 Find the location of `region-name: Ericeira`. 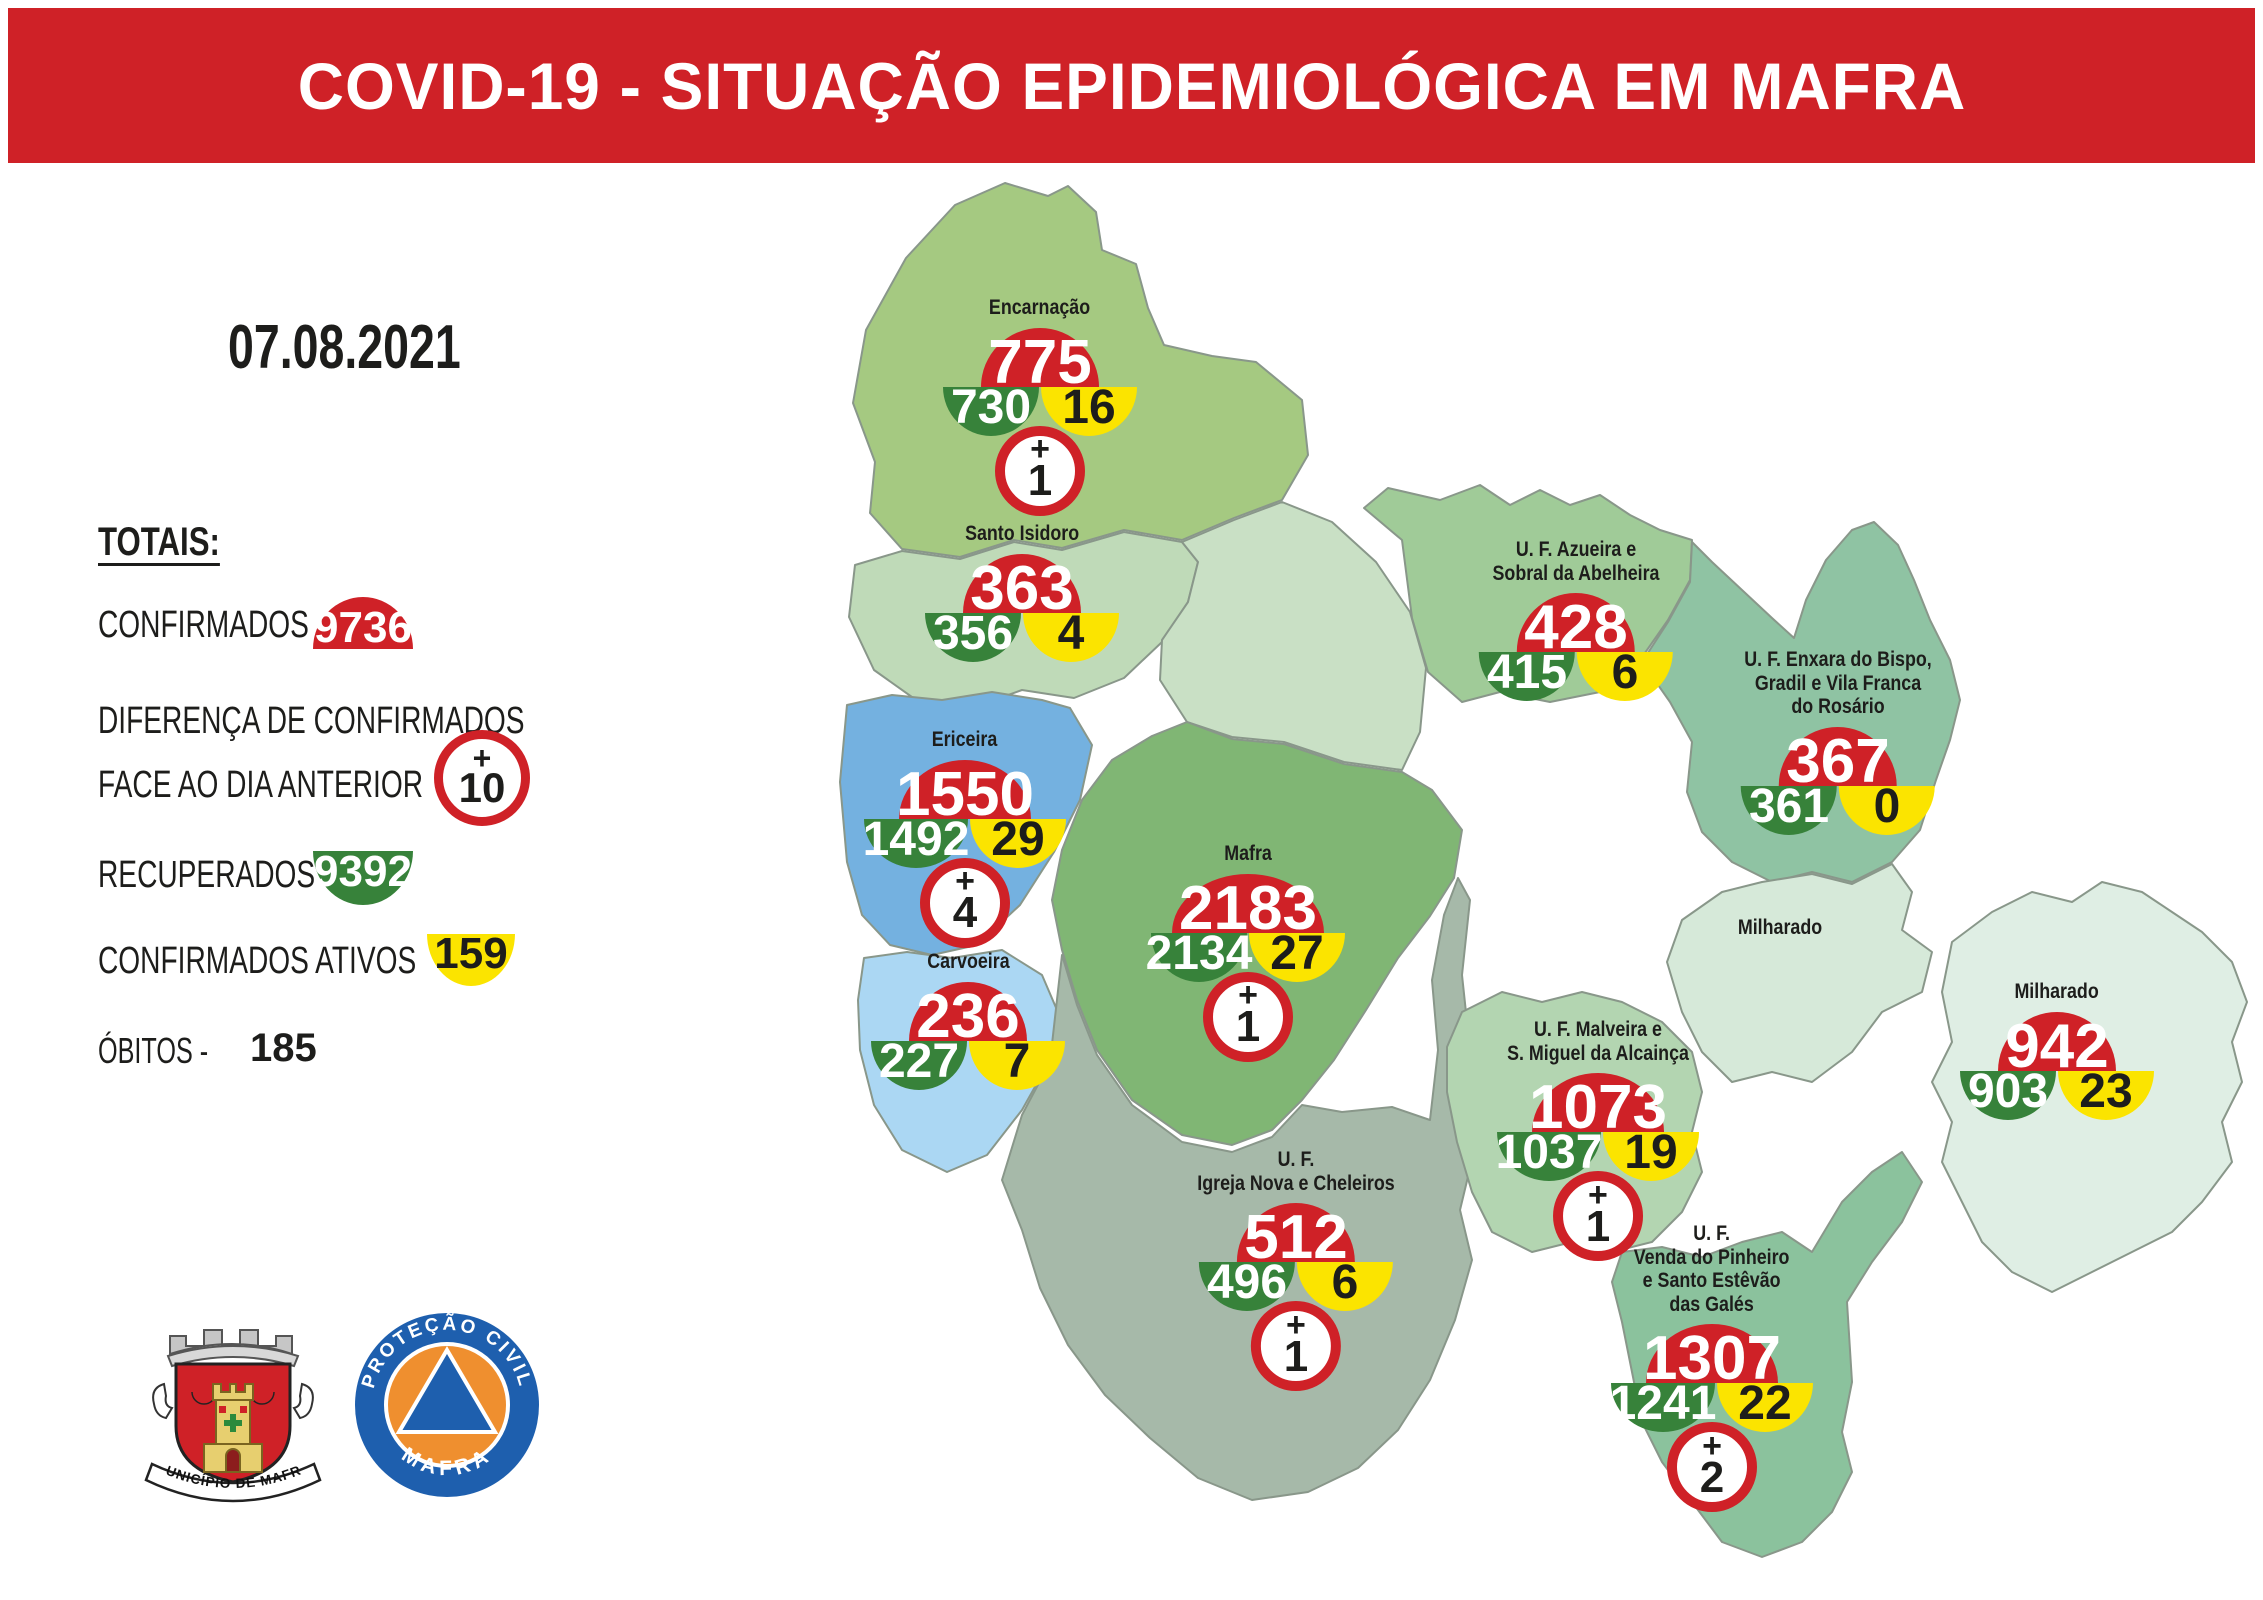

region-name: Ericeira is located at coordinates (965, 739).